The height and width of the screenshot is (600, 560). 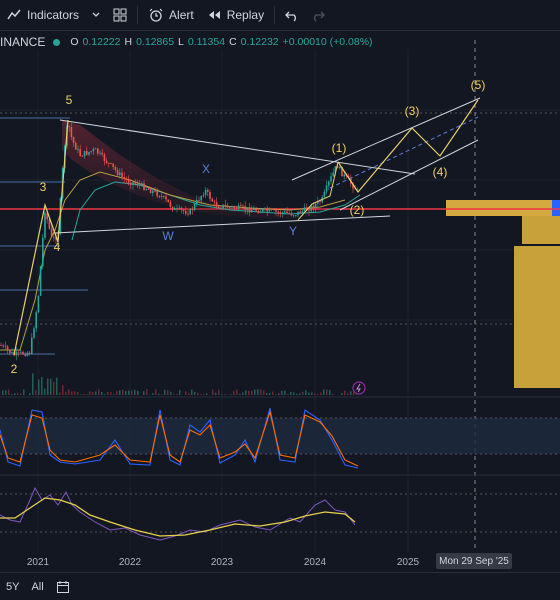 I want to click on alert-button: Alert, so click(x=171, y=15).